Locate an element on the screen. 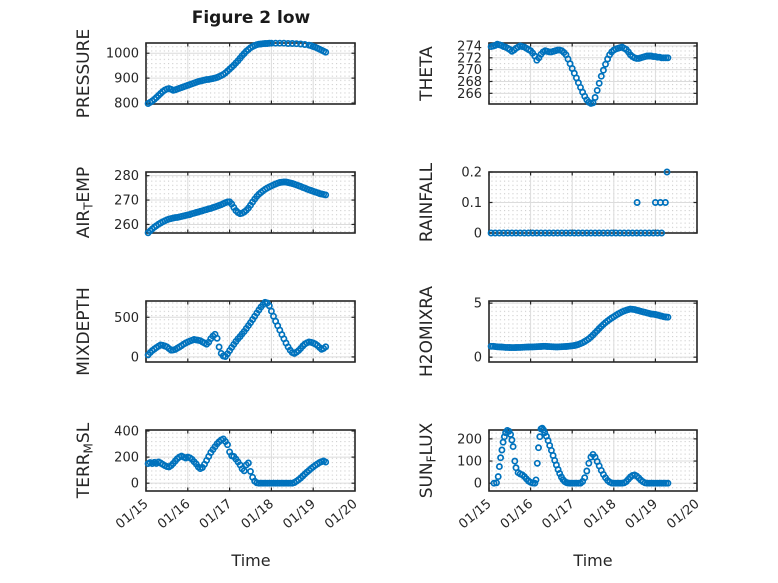  y-tick-label: 270 is located at coordinates (126, 201).